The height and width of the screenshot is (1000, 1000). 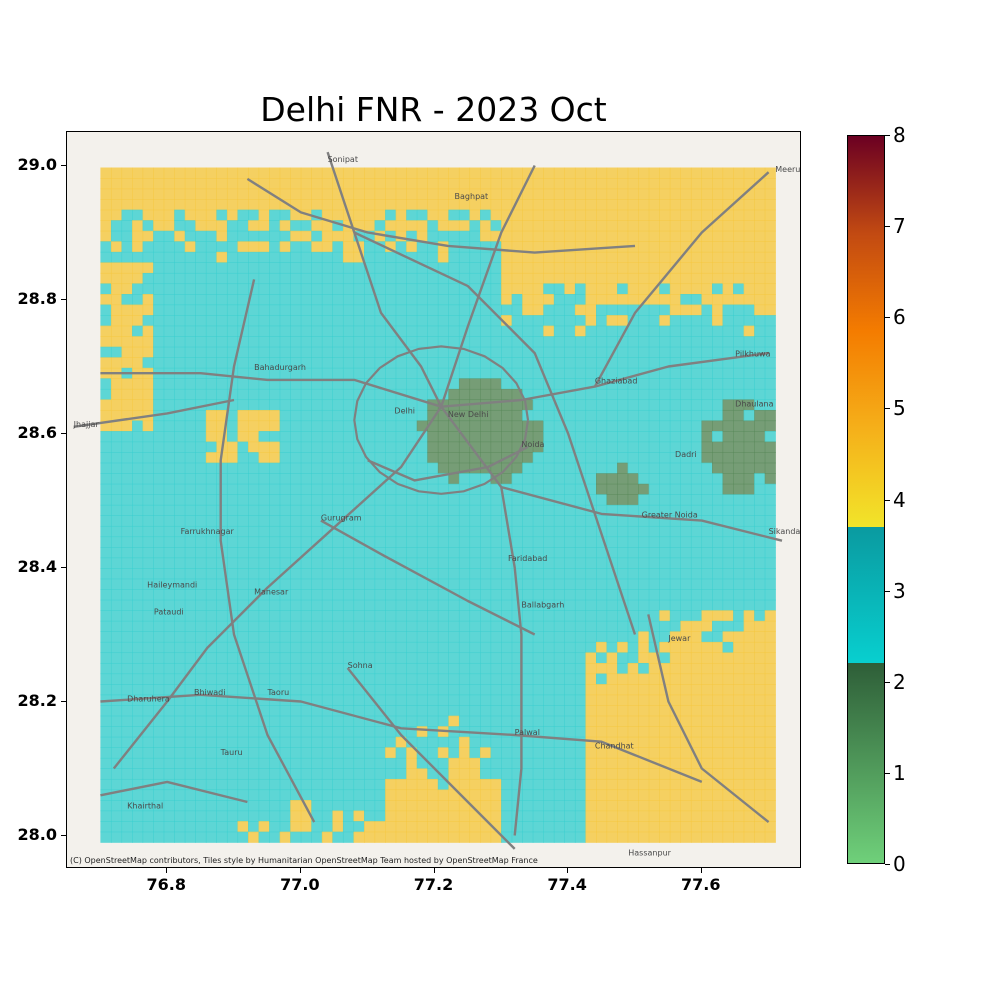 I want to click on colorbar-tick-label: 5, so click(x=899, y=408).